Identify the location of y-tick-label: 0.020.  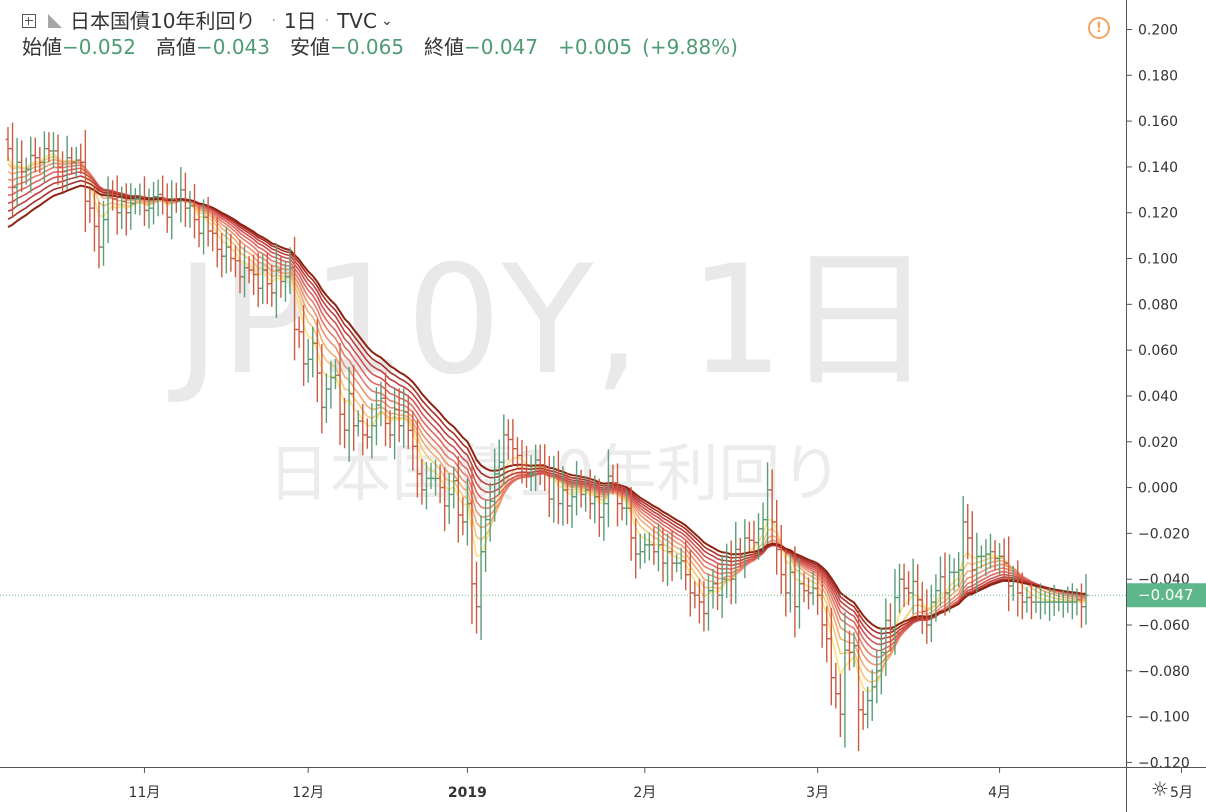
(1158, 443).